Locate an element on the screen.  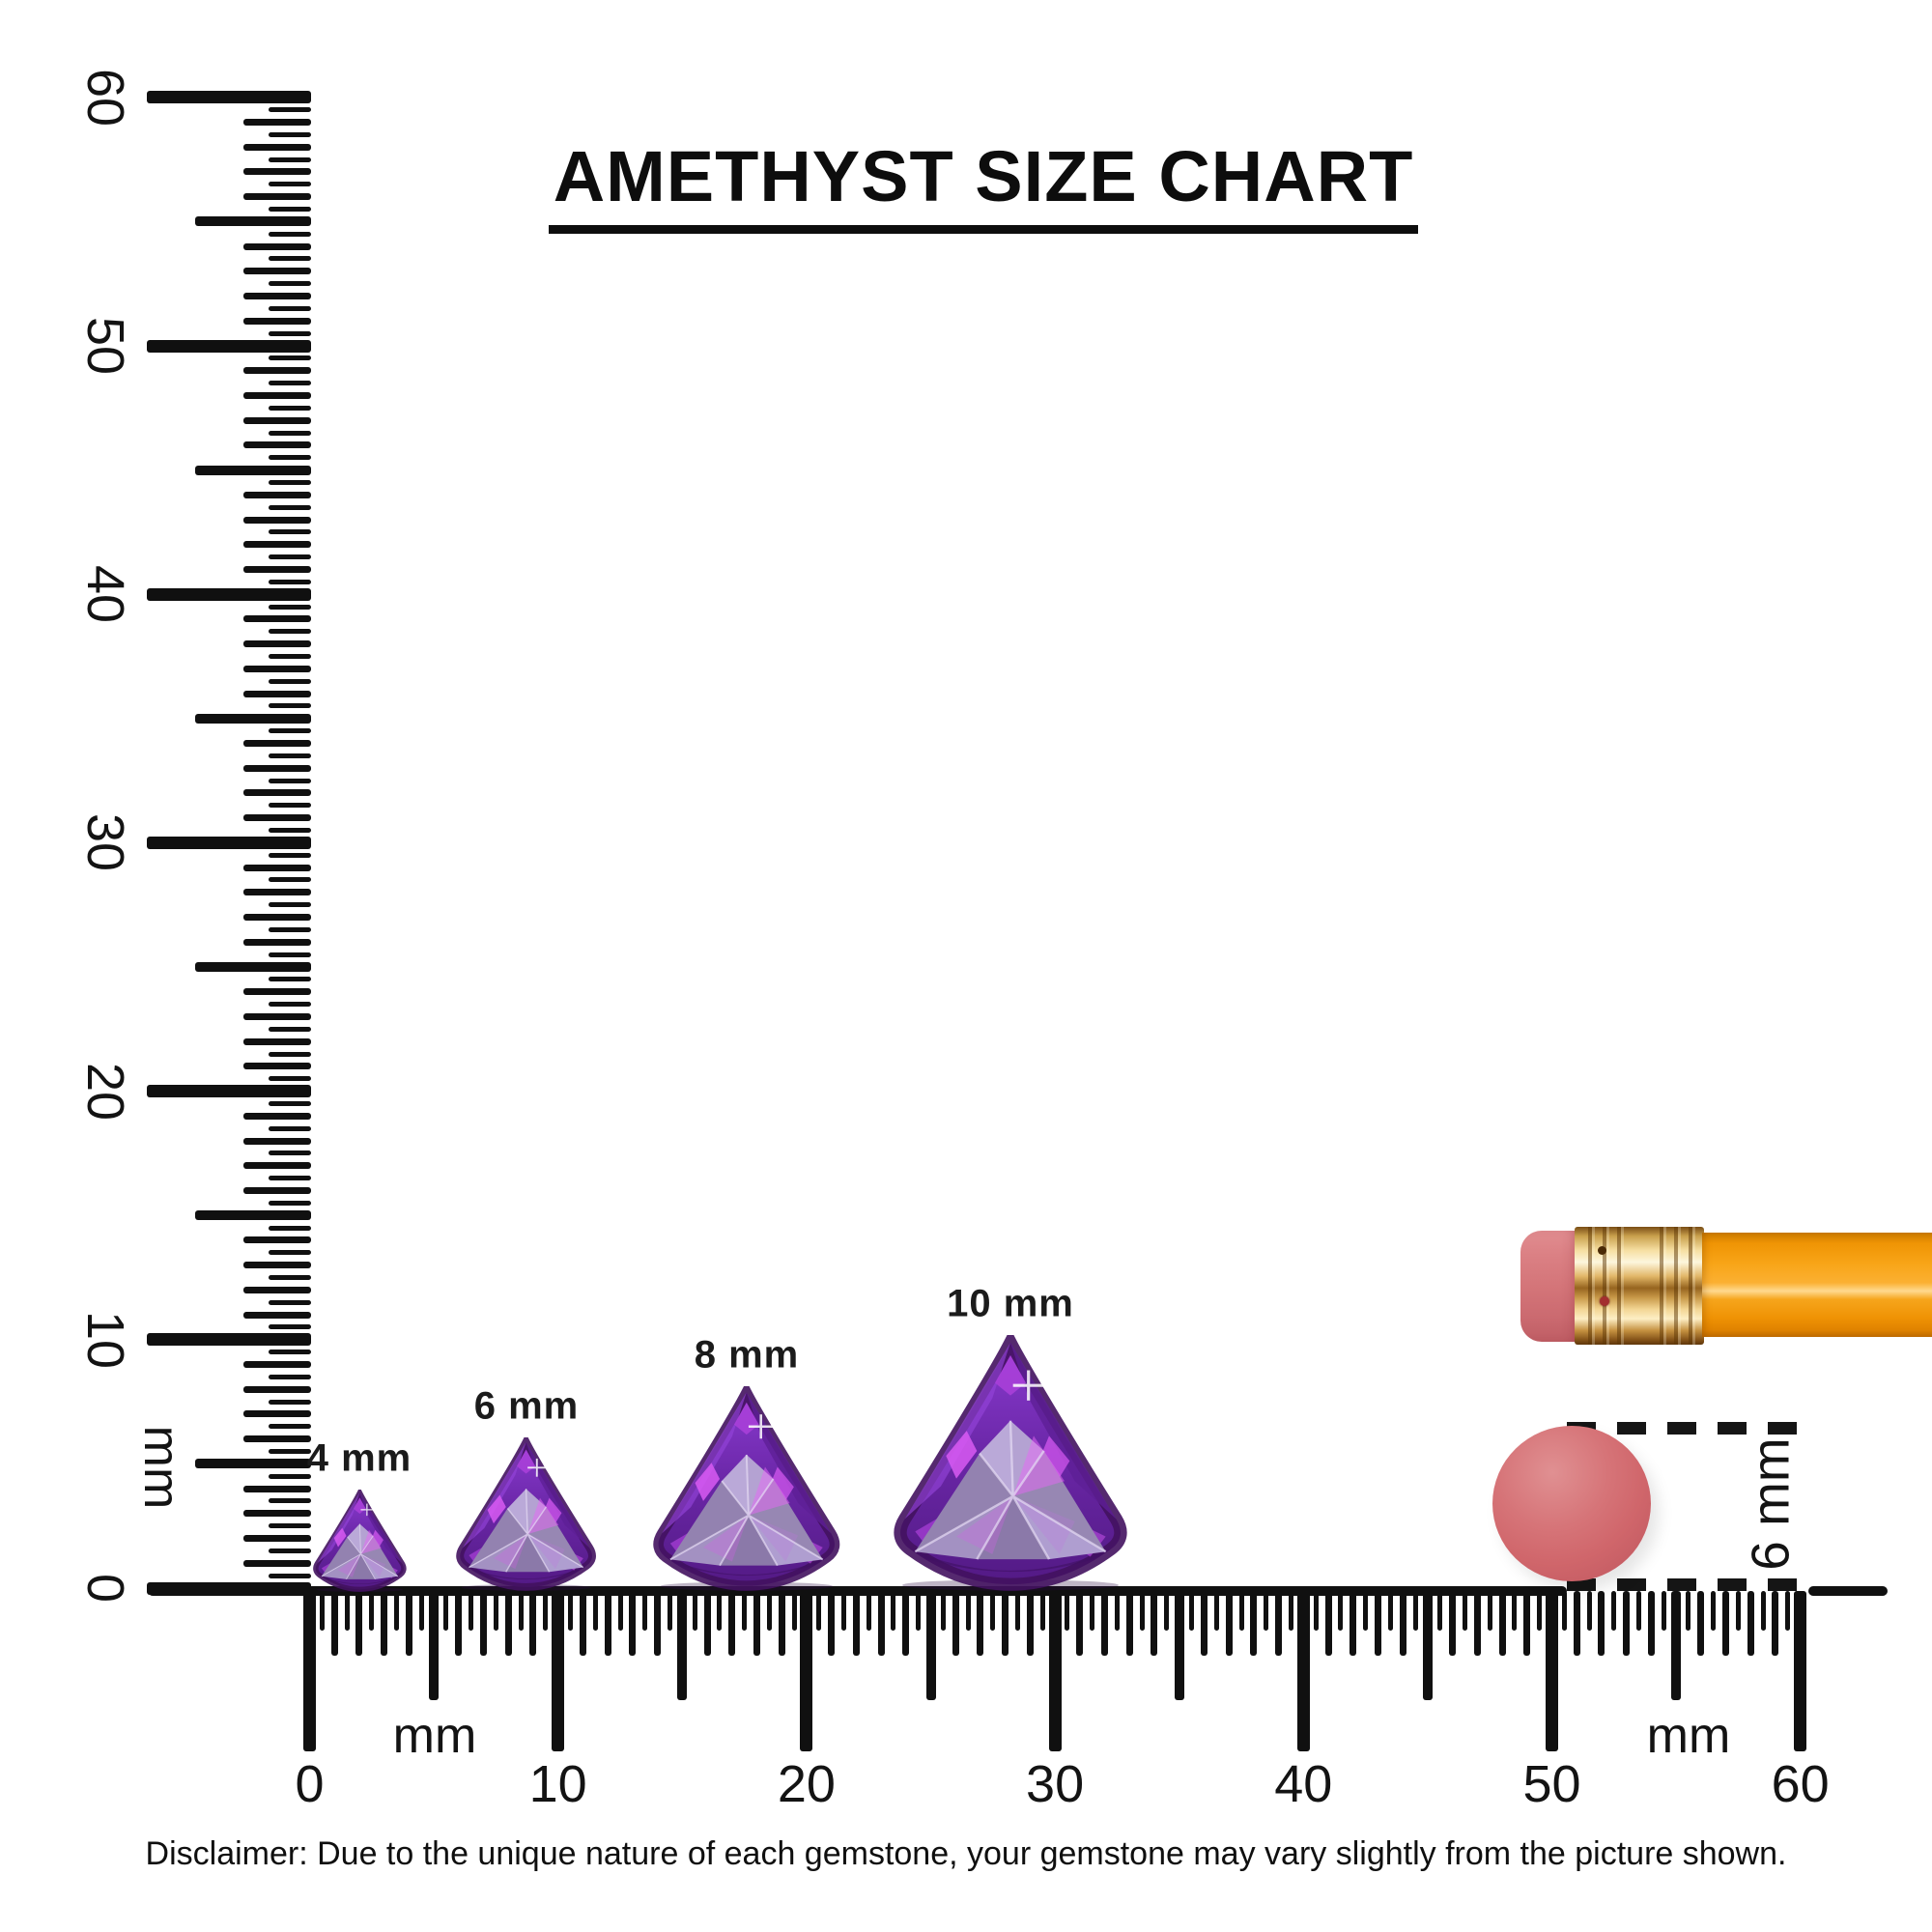
gem-8mm is located at coordinates (746, 1486).